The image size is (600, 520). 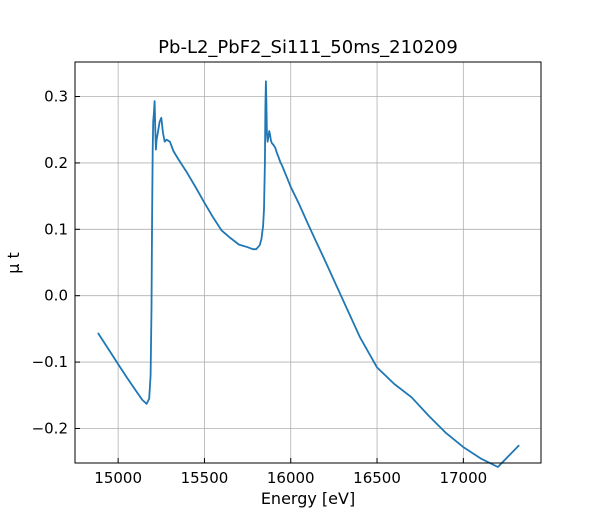 What do you see at coordinates (291, 478) in the screenshot?
I see `x-tick-label: 16000` at bounding box center [291, 478].